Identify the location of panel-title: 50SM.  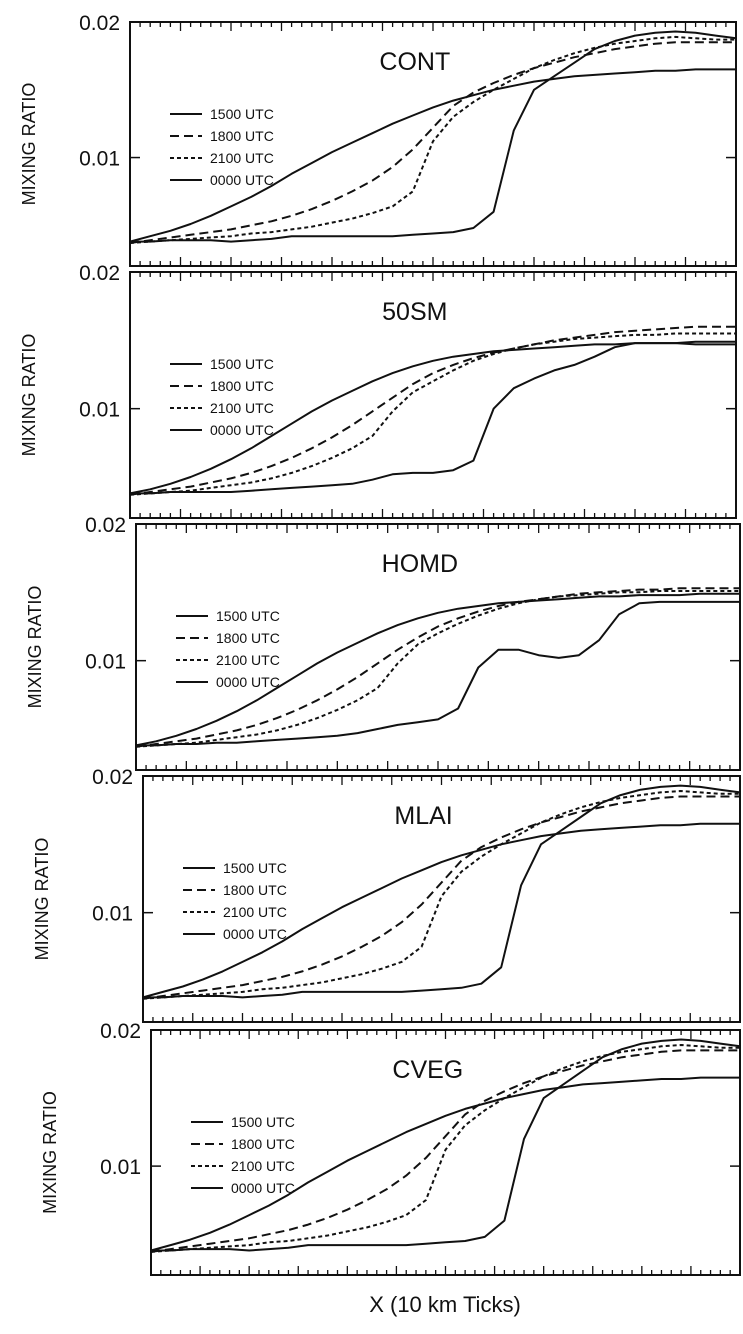
(414, 312).